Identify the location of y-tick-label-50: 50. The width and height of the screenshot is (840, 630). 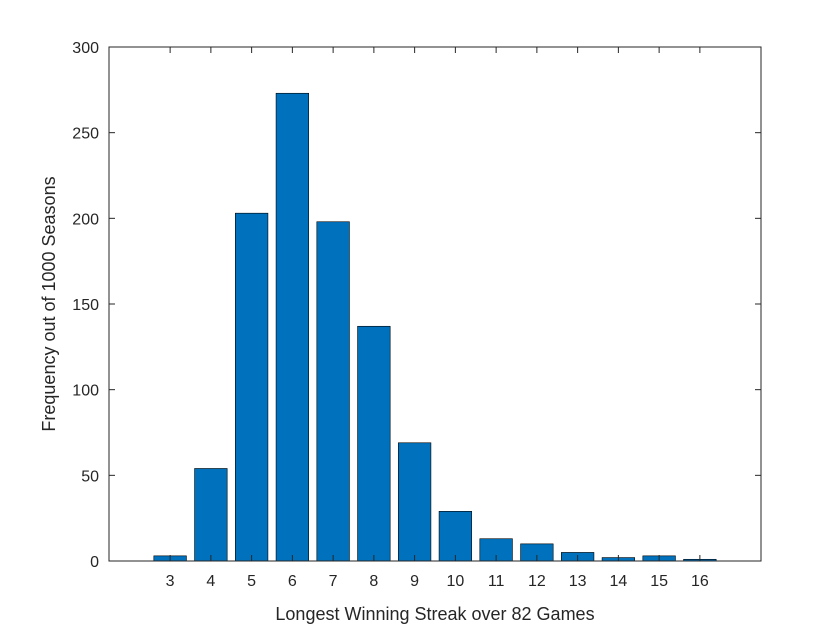
(90, 476).